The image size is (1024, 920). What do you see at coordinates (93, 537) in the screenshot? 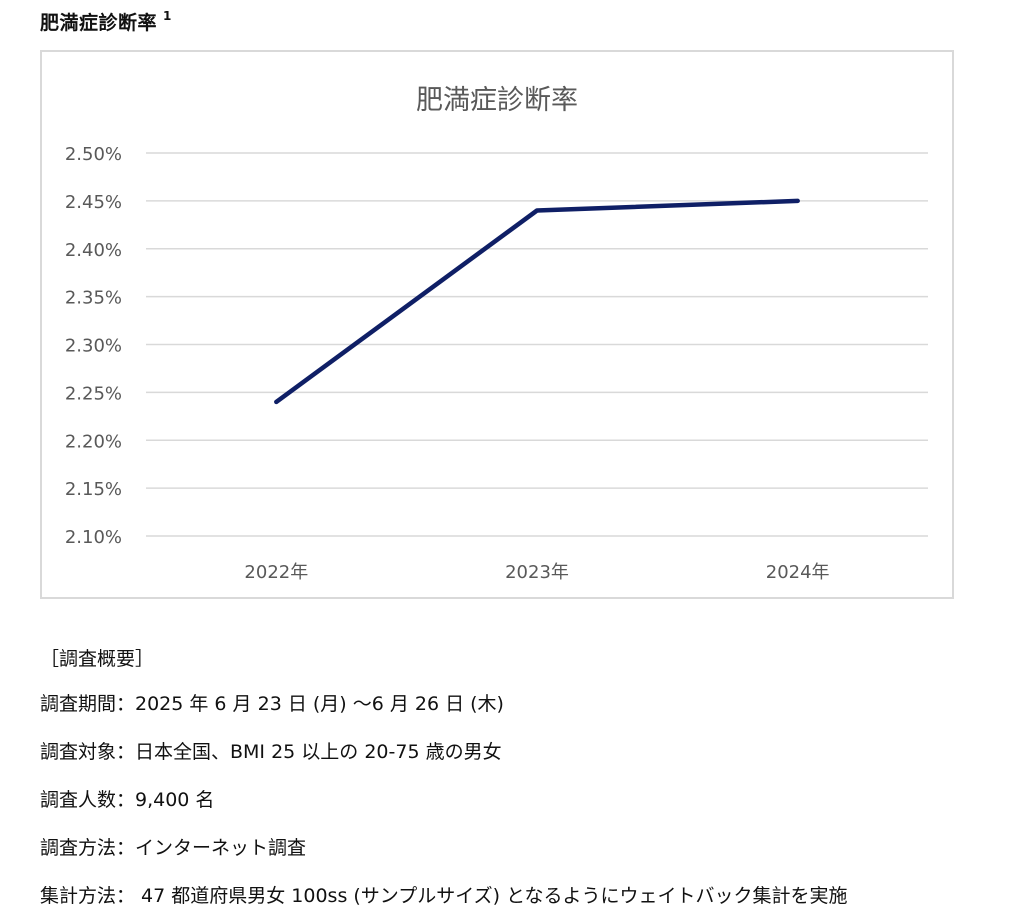
I see `y-tick-label: 2.10%` at bounding box center [93, 537].